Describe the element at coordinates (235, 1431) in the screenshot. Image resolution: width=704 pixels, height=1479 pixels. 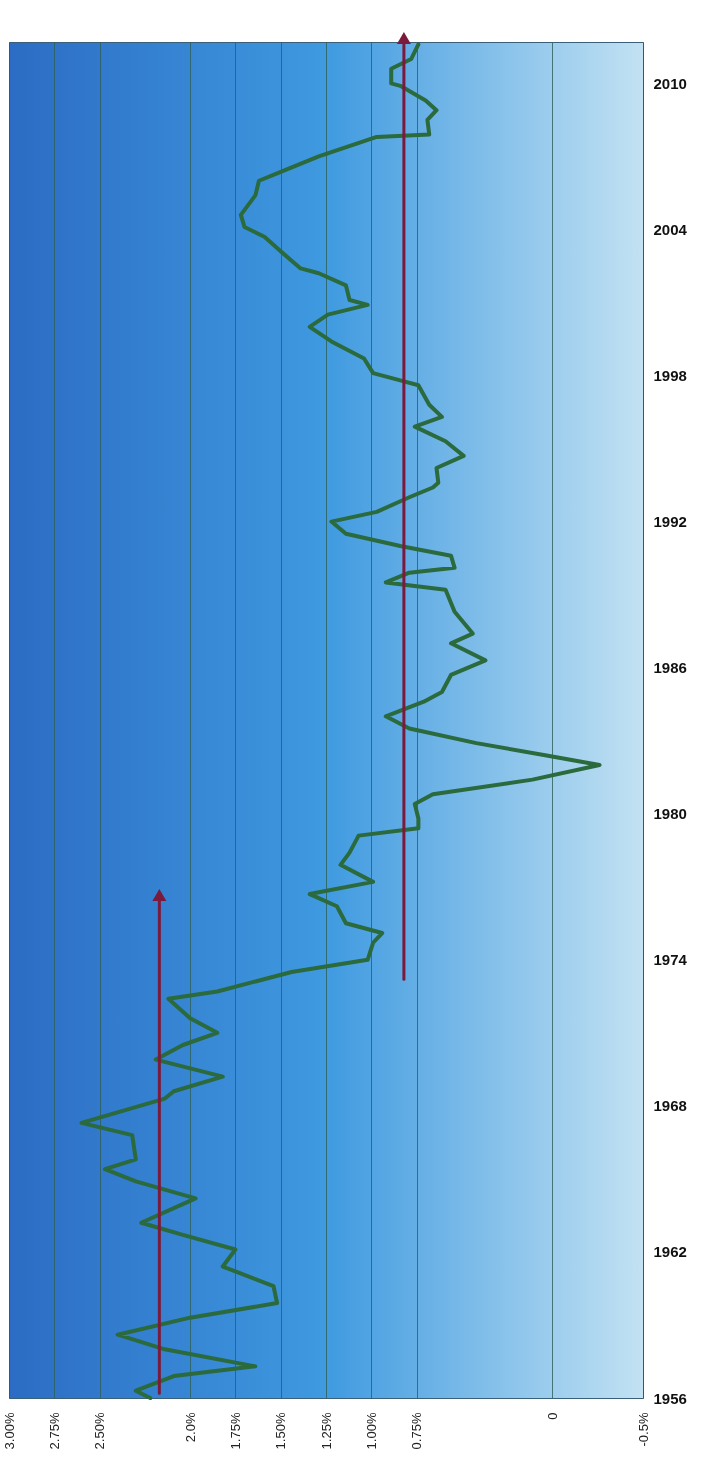
I see `x-tick-label: 1.75%` at that location.